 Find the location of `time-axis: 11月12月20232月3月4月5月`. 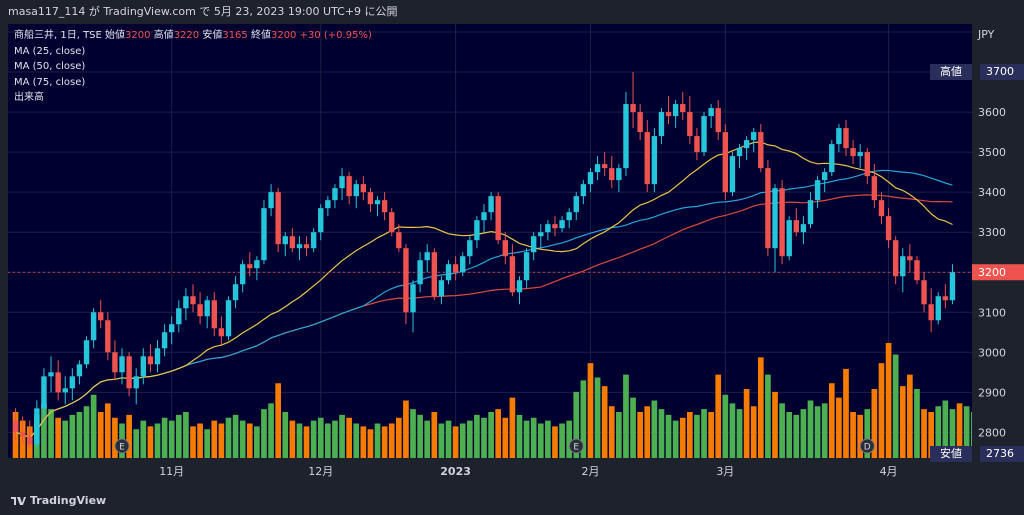

time-axis: 11月12月20232月3月4月5月 is located at coordinates (516, 472).